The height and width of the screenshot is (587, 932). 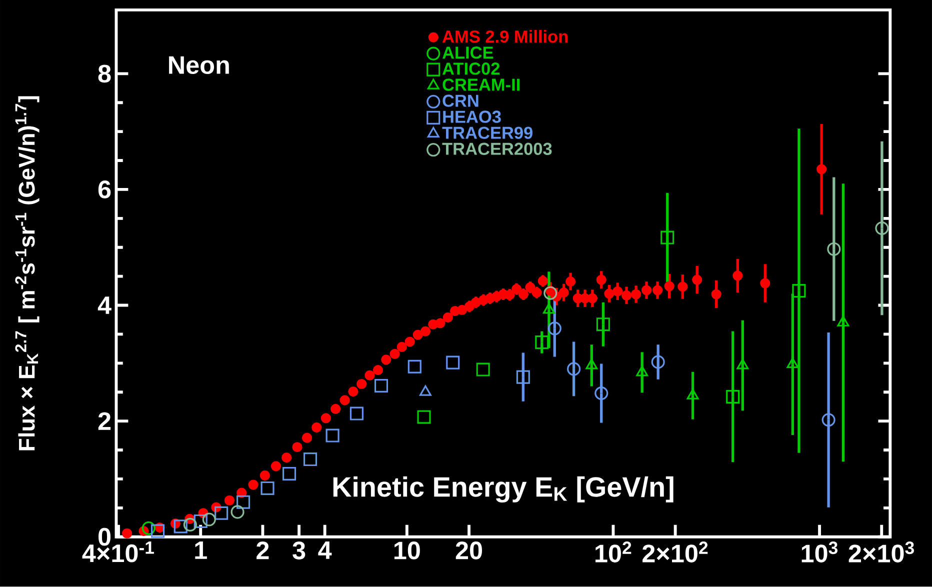 I want to click on legend-label: CRN, so click(x=460, y=101).